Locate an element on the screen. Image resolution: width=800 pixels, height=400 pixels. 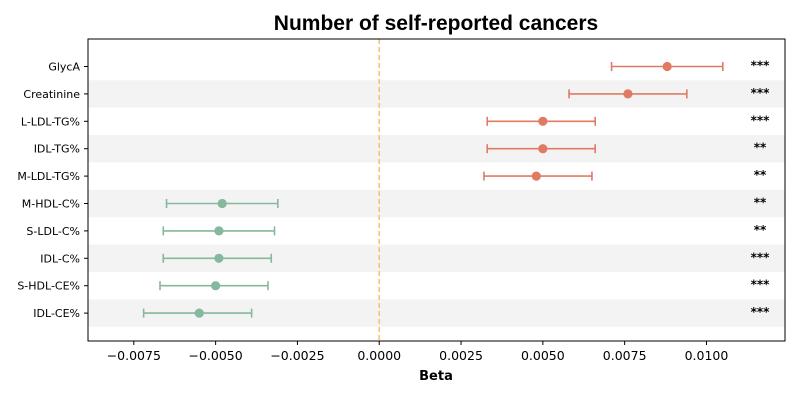
x-tick-label: 0.0100 is located at coordinates (707, 355).